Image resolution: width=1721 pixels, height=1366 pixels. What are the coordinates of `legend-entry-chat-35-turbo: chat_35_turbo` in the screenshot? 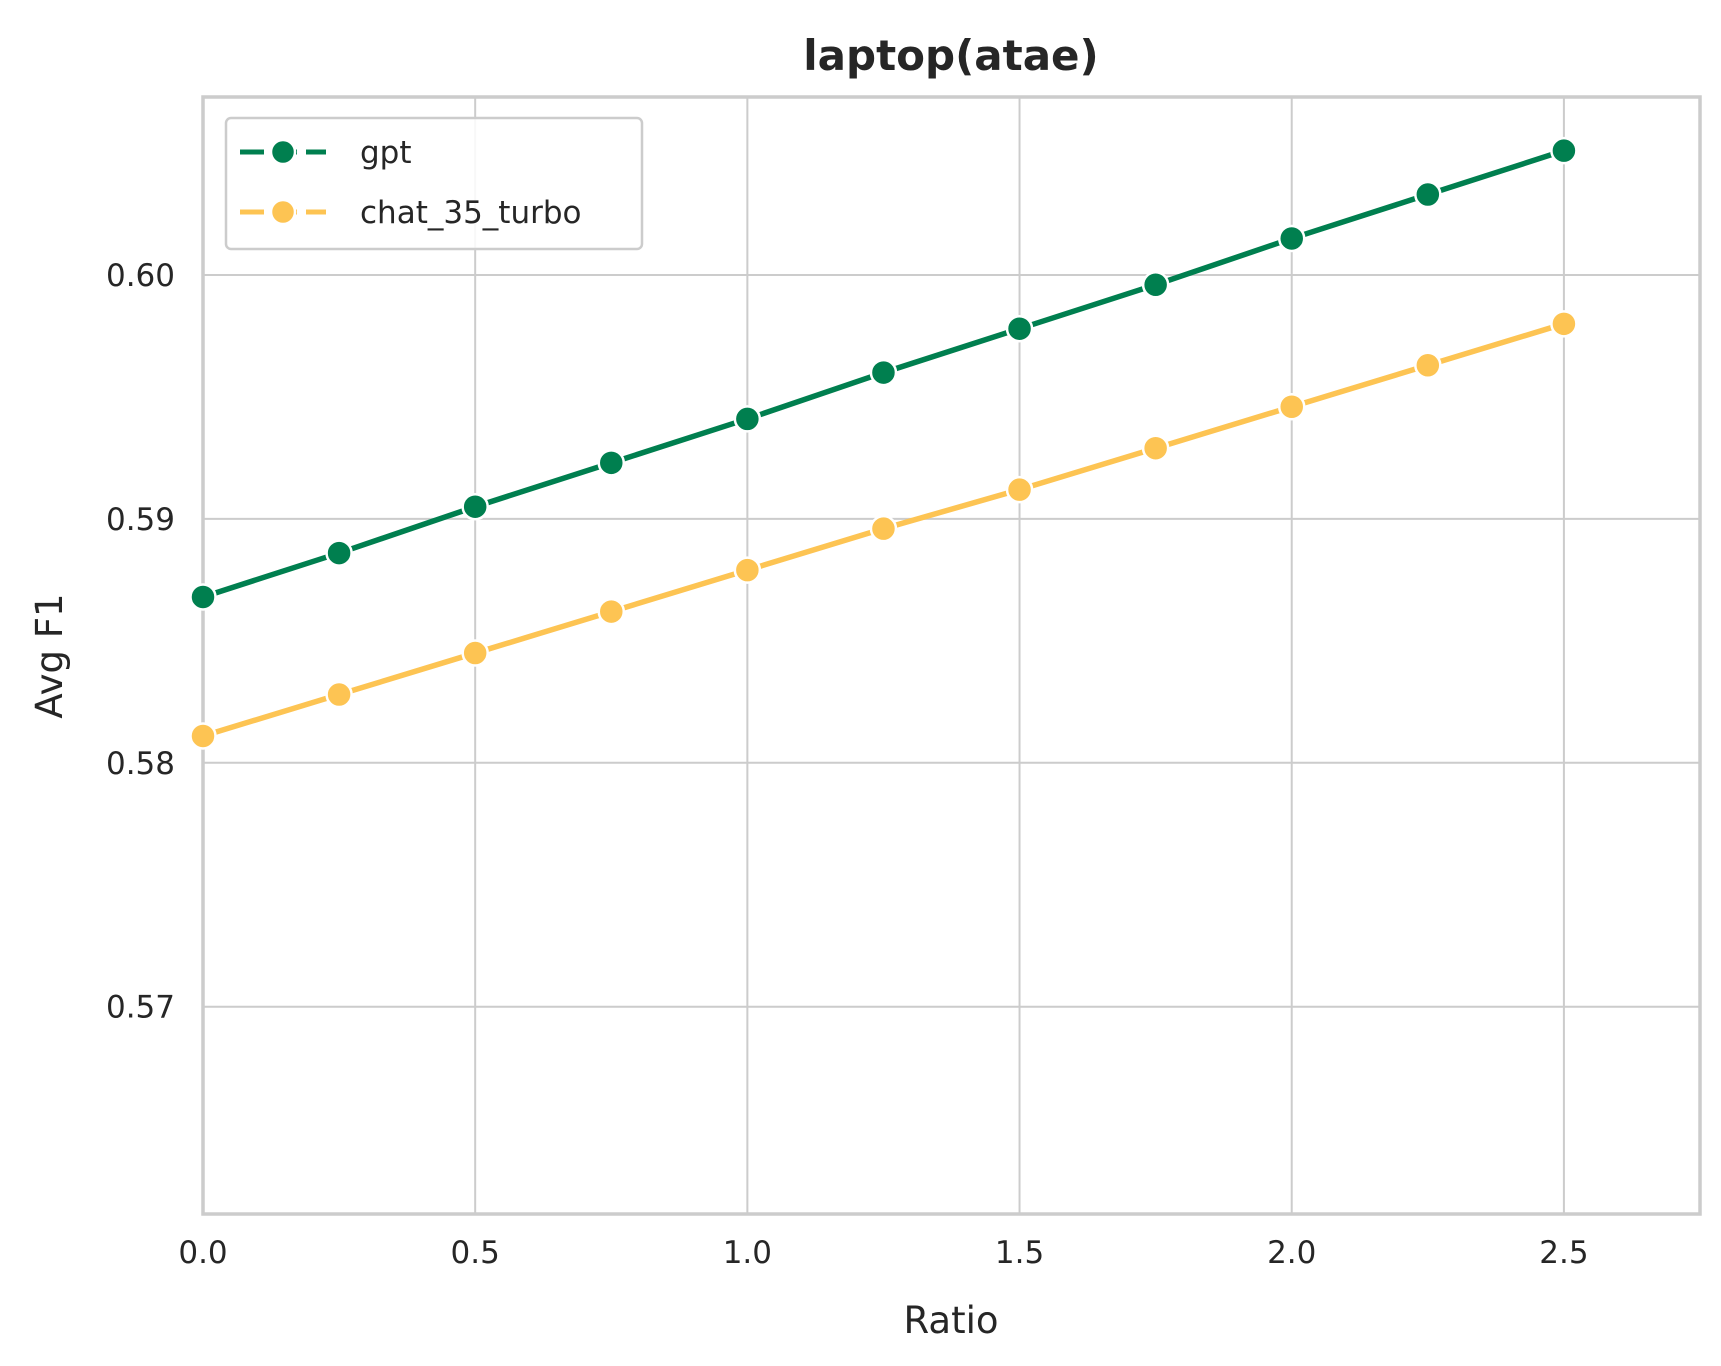 It's located at (410, 213).